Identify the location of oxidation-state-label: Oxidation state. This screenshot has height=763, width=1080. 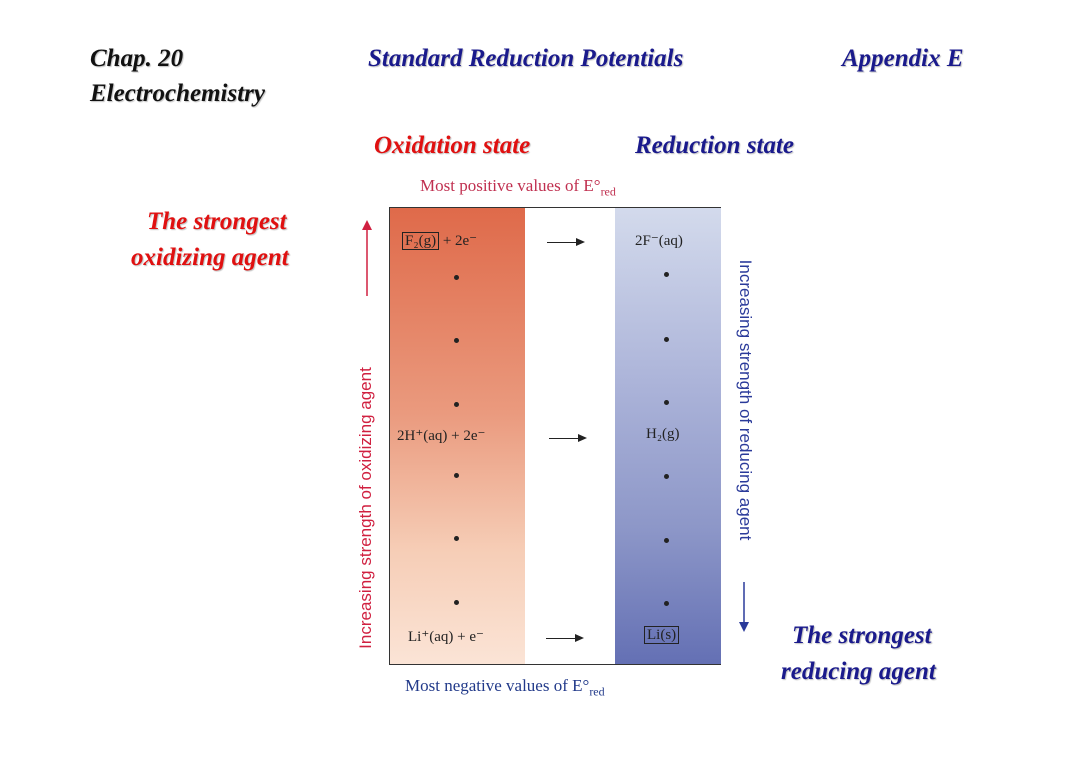
(452, 145).